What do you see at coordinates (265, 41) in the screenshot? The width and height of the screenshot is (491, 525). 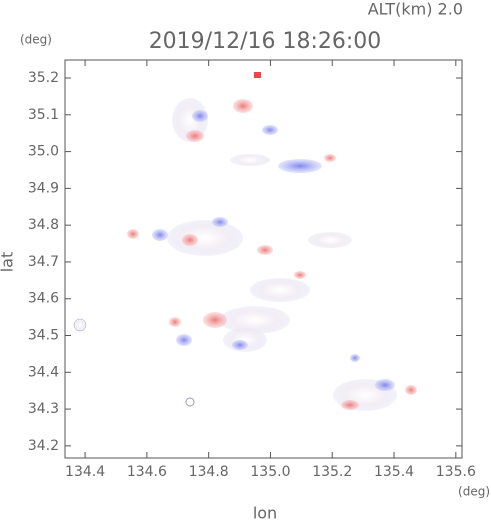 I see `chart-title: 2019/12/16 18:26:00` at bounding box center [265, 41].